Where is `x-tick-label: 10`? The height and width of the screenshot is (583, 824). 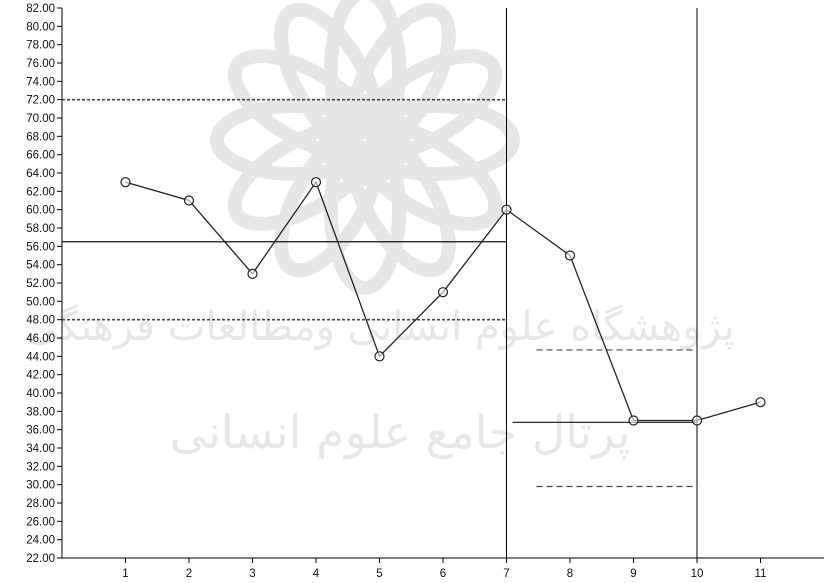
x-tick-label: 10 is located at coordinates (697, 574).